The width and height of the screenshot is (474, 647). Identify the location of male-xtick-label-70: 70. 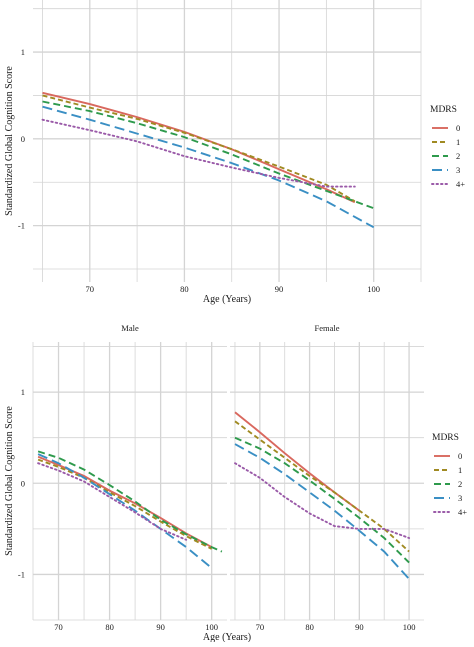
(58, 627).